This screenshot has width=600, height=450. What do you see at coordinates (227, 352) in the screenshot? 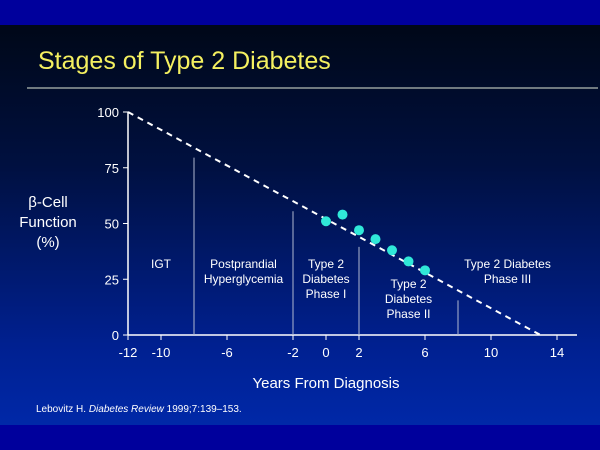
I see `x-tick-label: -6` at bounding box center [227, 352].